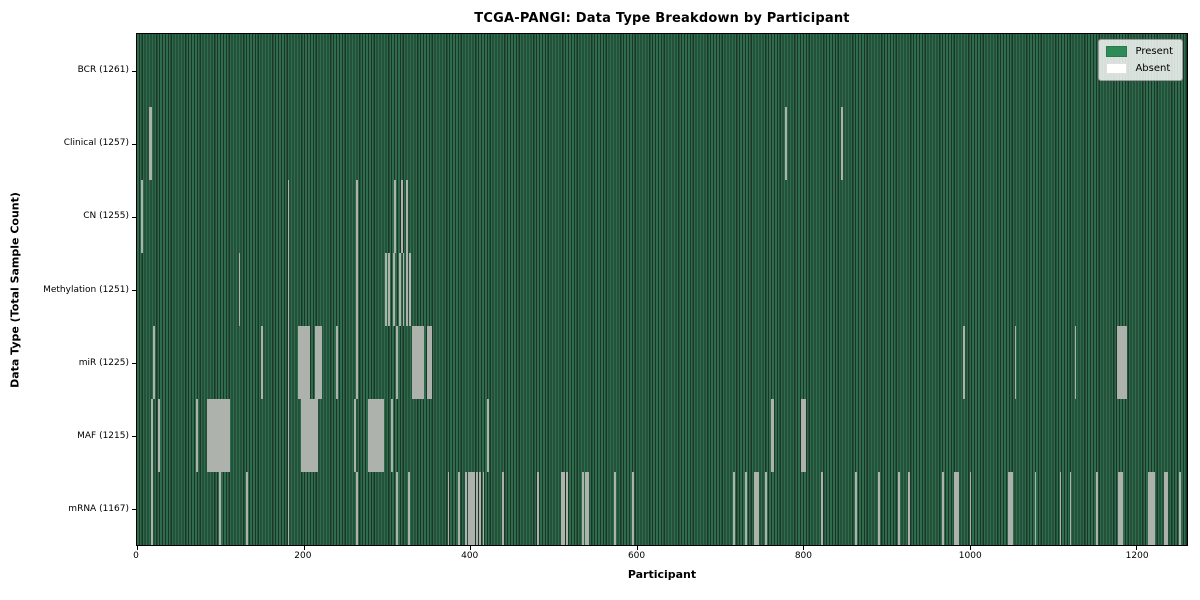 The width and height of the screenshot is (1200, 600). What do you see at coordinates (303, 556) in the screenshot?
I see `xtick-200: 200` at bounding box center [303, 556].